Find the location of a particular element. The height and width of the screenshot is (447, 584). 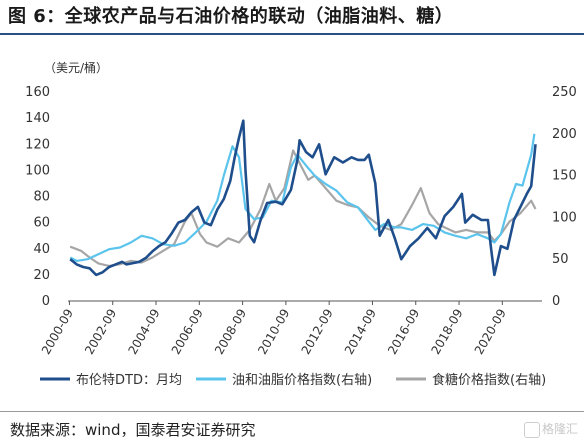

chart-legend: 布伦特DTD：月均 油和油脂价格指数(右轴) 食糖价格指数(右轴) is located at coordinates (293, 380).